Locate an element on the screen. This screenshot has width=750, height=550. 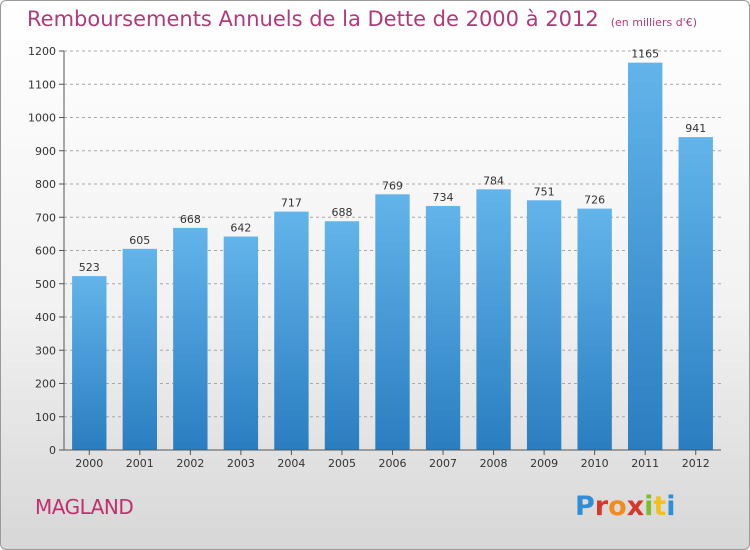
logo-letter: t is located at coordinates (660, 506).